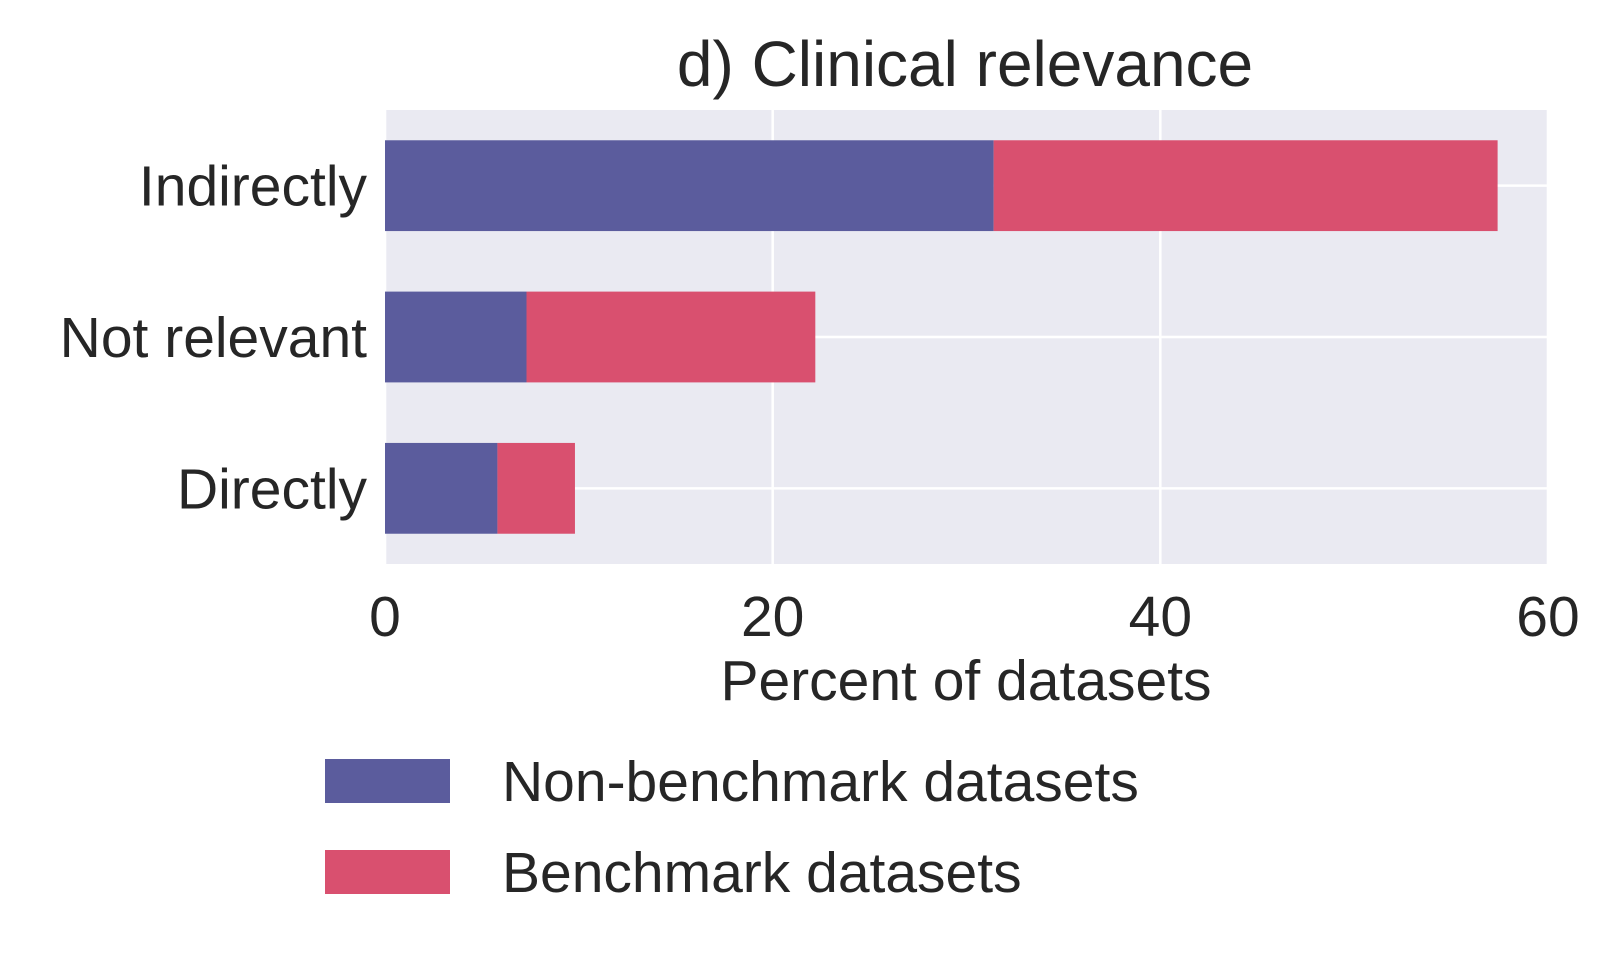 Image resolution: width=1604 pixels, height=959 pixels. I want to click on x-tick-label: 60, so click(1547, 617).